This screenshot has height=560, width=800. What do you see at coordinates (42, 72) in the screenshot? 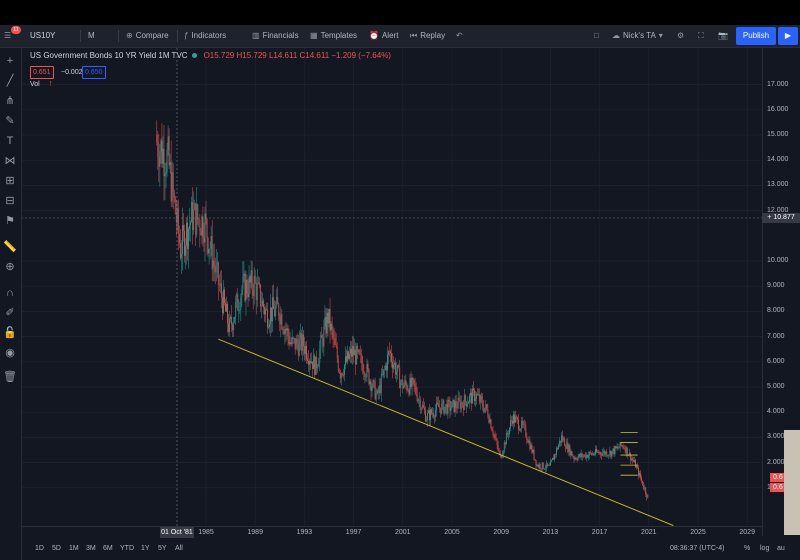
I see `bid-price: 0.651` at bounding box center [42, 72].